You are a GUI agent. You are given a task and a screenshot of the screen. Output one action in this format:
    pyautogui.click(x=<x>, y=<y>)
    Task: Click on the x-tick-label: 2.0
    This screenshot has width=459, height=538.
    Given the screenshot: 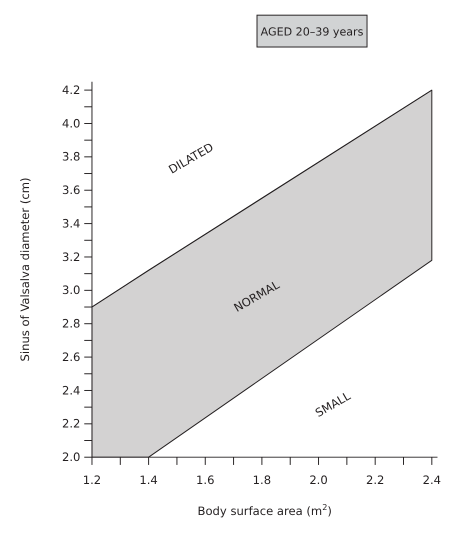 What is the action you would take?
    pyautogui.click(x=318, y=480)
    